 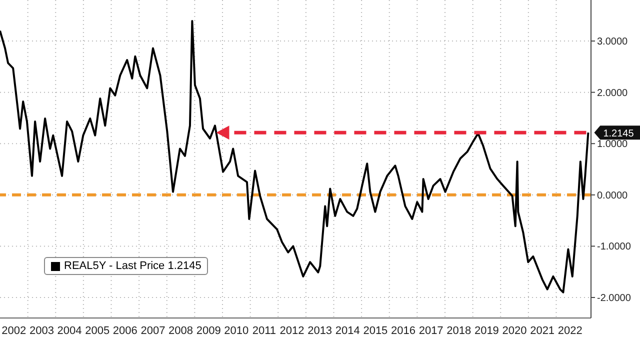 What do you see at coordinates (14, 330) in the screenshot?
I see `x-tick-label: 2002` at bounding box center [14, 330].